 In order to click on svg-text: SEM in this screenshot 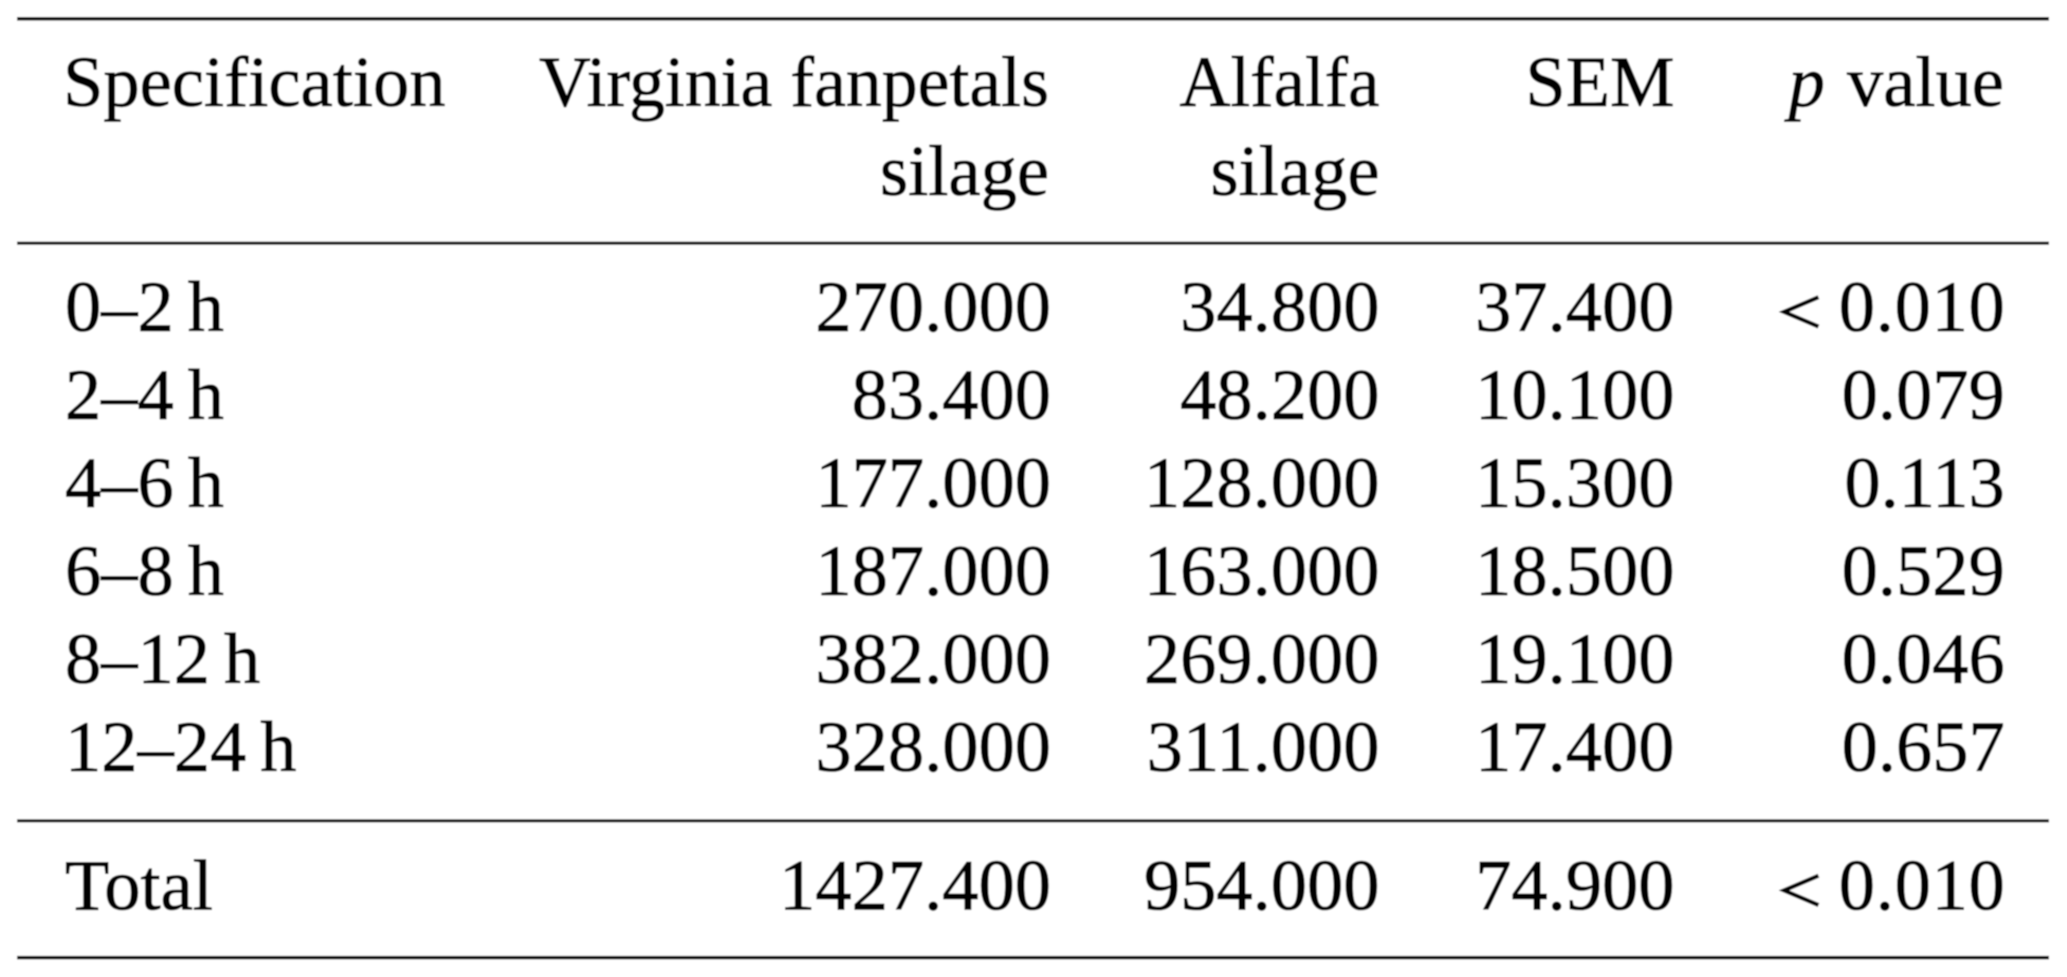, I will do `click(1599, 81)`.